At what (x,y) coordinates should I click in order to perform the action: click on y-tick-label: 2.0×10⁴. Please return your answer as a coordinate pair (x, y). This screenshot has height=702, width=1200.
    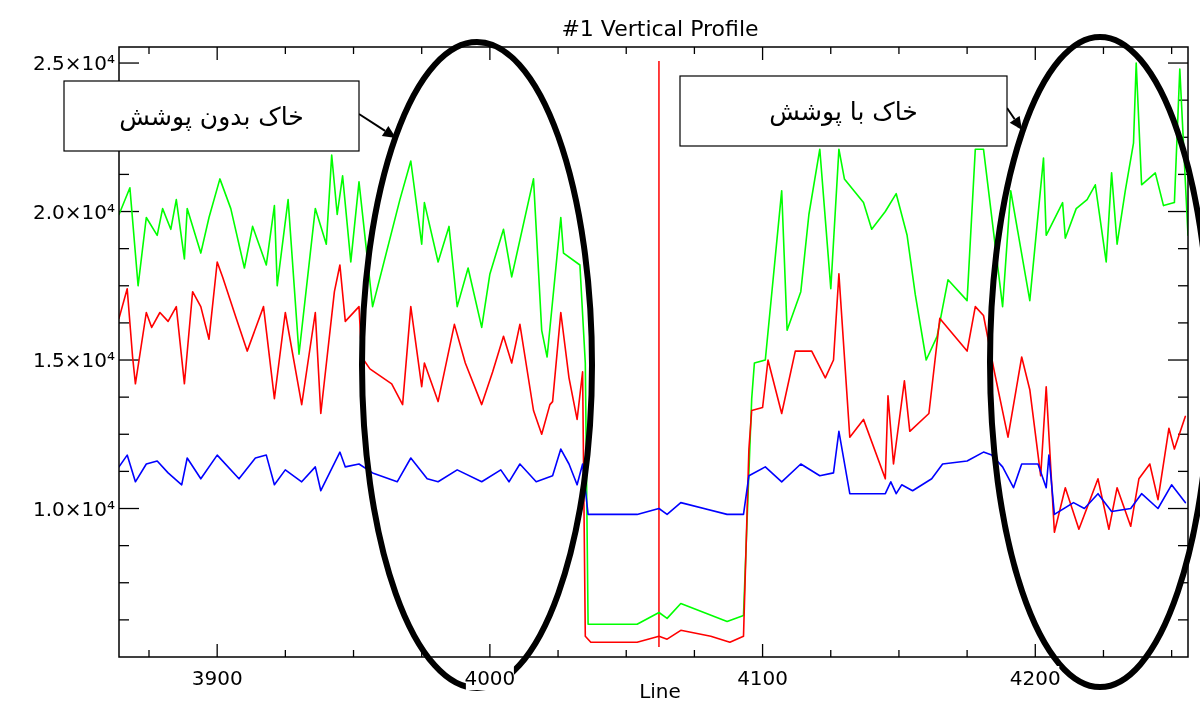
    Looking at the image, I should click on (73, 211).